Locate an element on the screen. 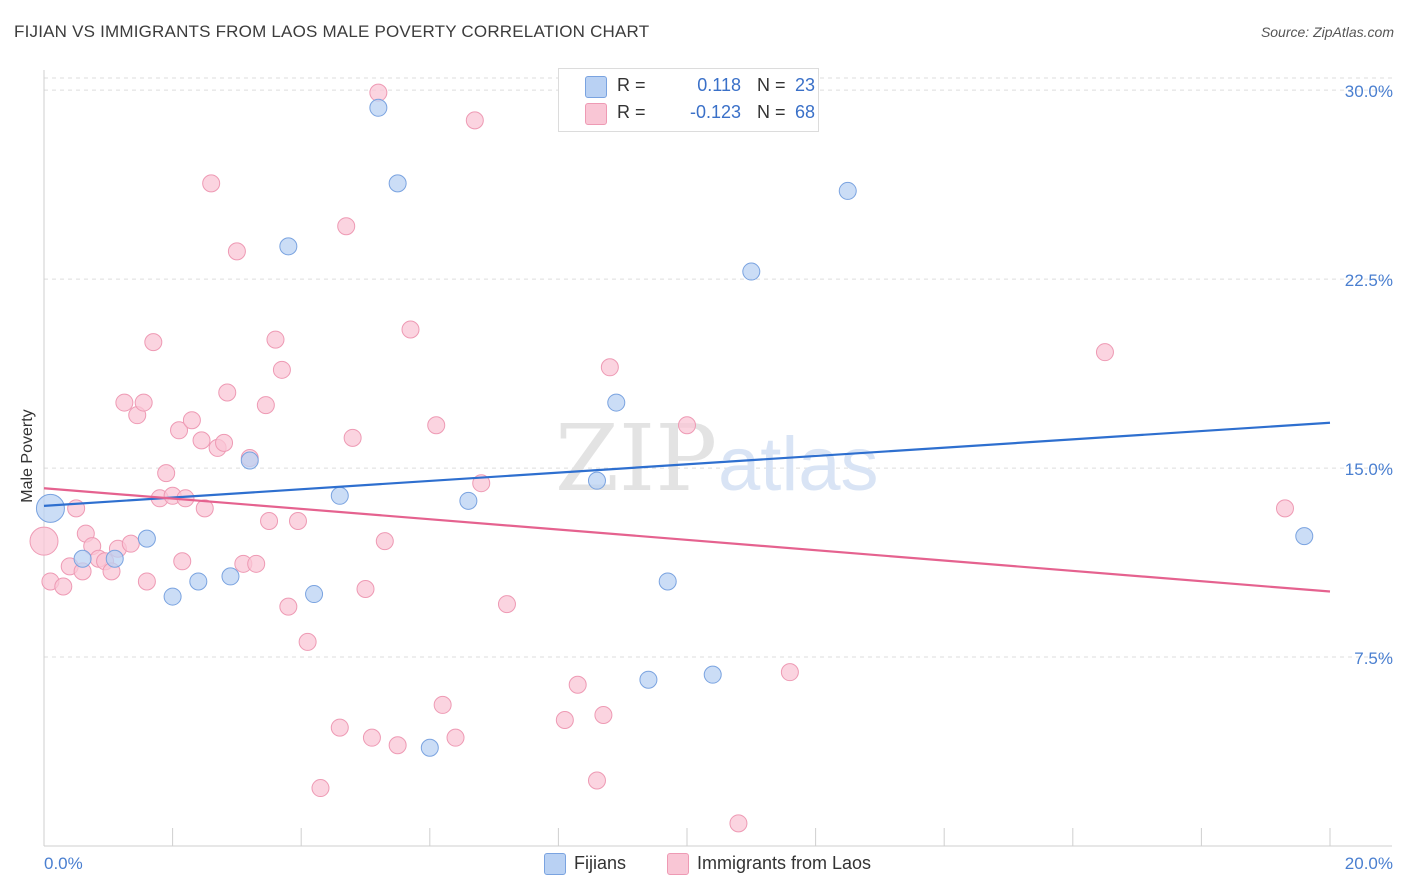 The width and height of the screenshot is (1406, 892). laos-legend-label: Immigrants from Laos is located at coordinates (784, 863).